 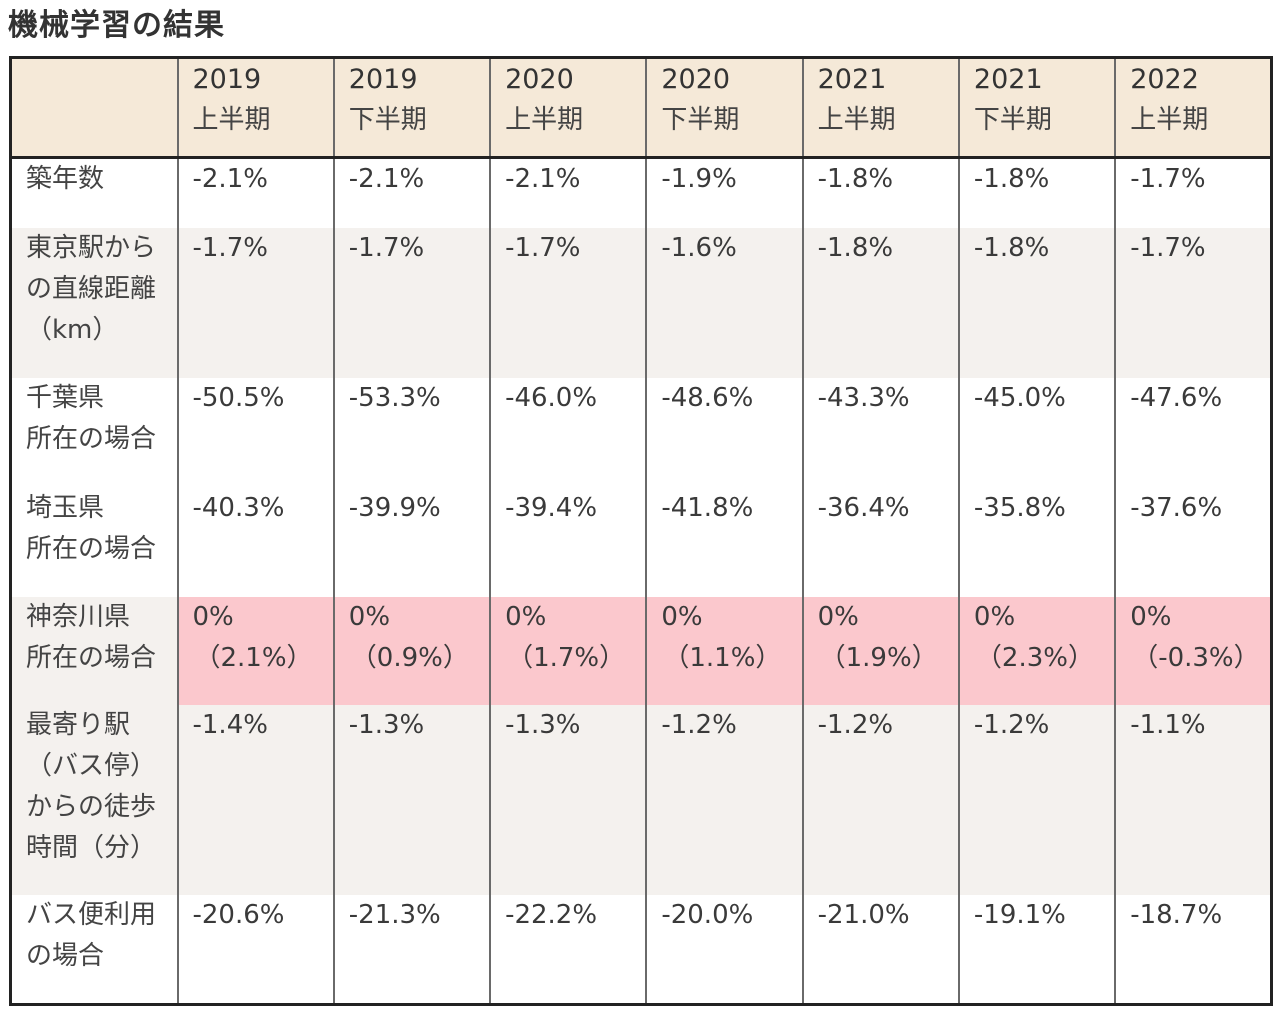 What do you see at coordinates (411, 432) in the screenshot?
I see `table-cell: -53.3%` at bounding box center [411, 432].